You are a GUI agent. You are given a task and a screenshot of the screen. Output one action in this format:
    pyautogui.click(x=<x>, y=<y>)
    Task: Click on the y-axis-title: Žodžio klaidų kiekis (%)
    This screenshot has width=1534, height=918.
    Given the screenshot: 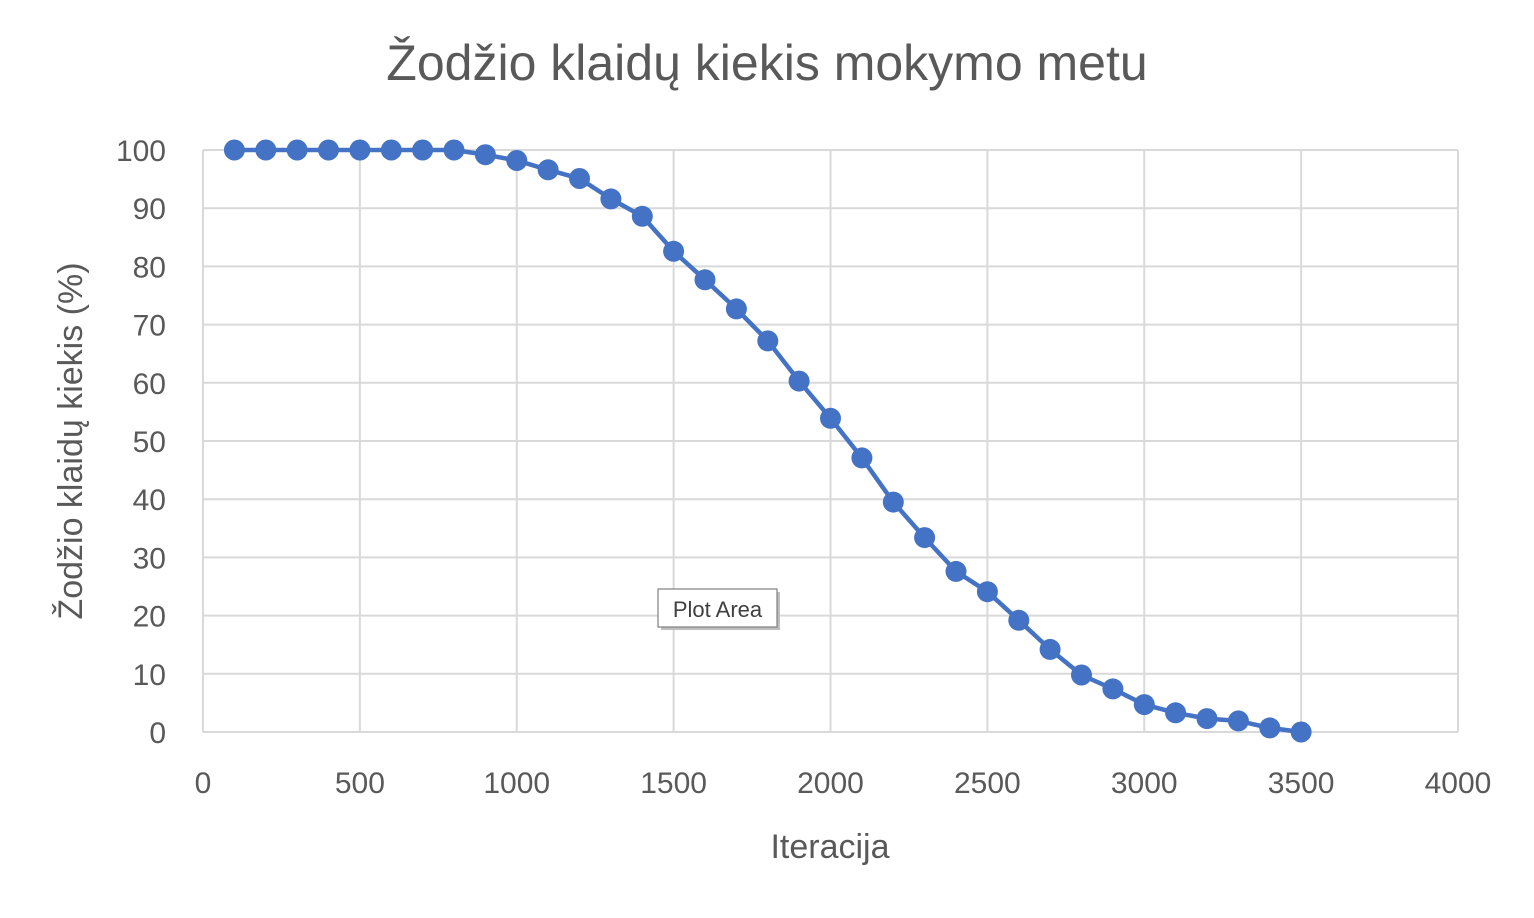 What is the action you would take?
    pyautogui.click(x=71, y=440)
    